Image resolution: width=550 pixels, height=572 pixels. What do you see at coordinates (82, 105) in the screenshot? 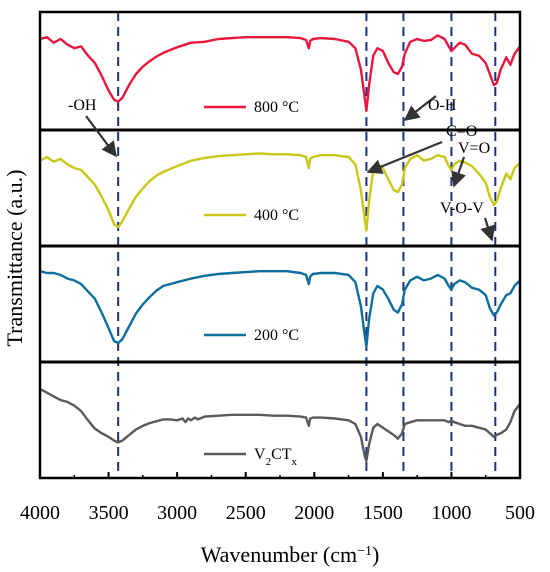
I see `annotation-label: -OH` at bounding box center [82, 105].